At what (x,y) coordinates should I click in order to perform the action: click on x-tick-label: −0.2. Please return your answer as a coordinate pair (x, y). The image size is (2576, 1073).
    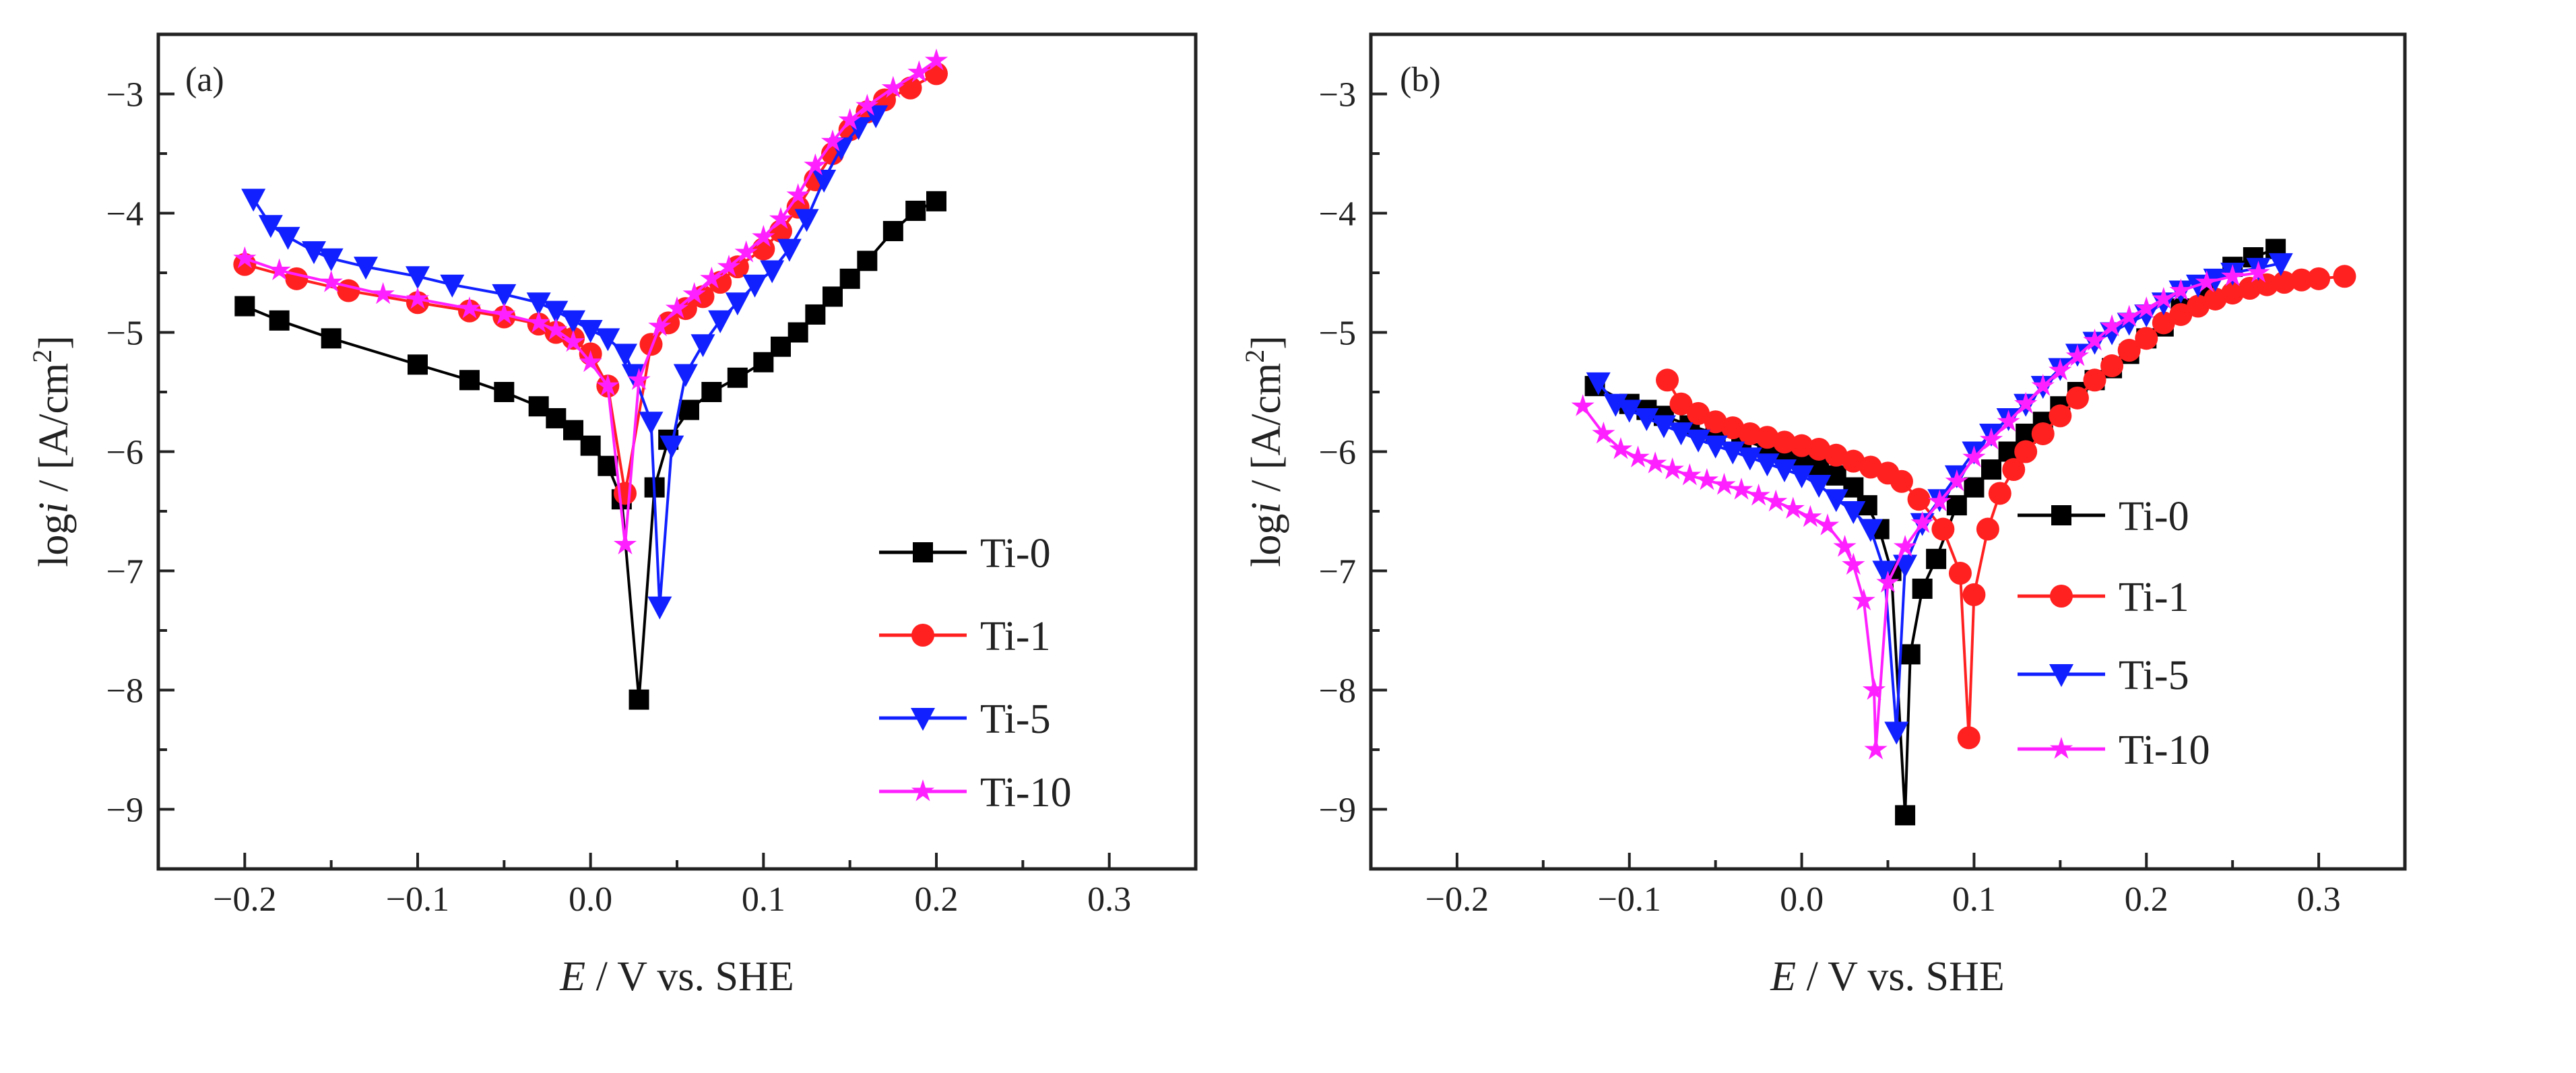
    Looking at the image, I should click on (245, 899).